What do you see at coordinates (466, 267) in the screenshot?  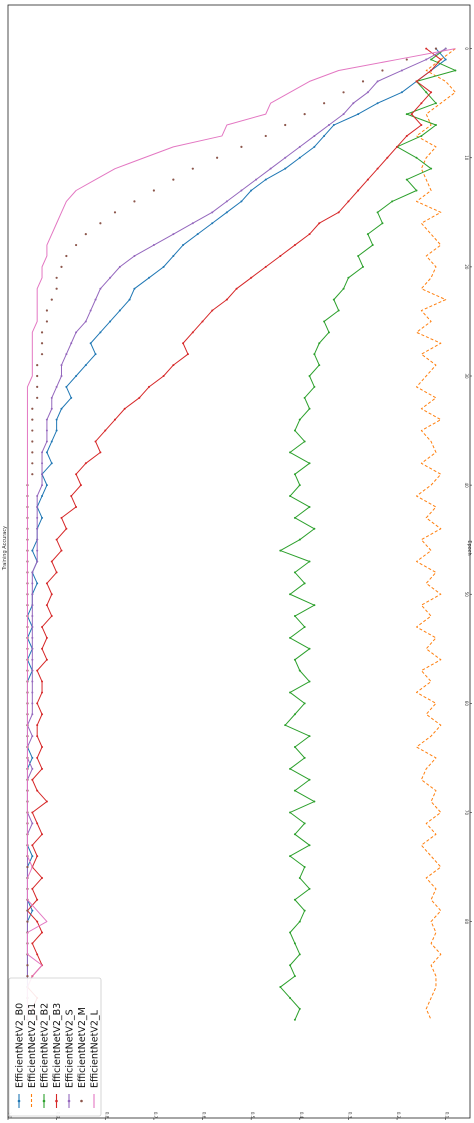 I see `x-tick-label: 20` at bounding box center [466, 267].